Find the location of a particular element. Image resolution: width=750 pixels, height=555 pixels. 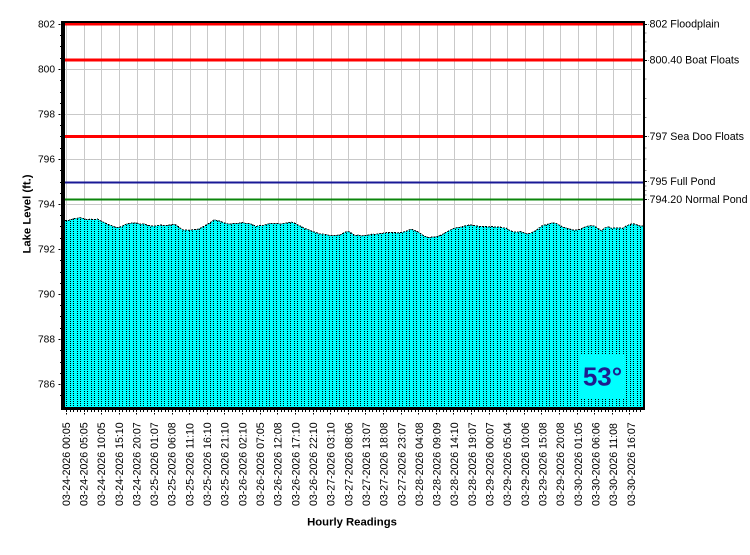

svg-text: 03-29-2026 10:06 is located at coordinates (526, 464).